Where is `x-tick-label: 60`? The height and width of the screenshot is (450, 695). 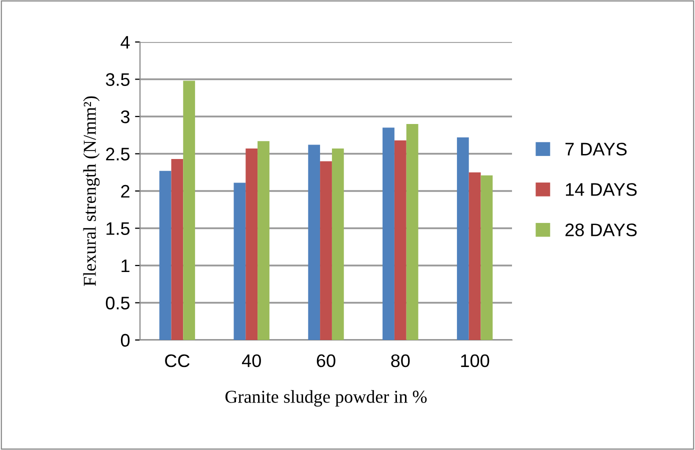
x-tick-label: 60 is located at coordinates (326, 361).